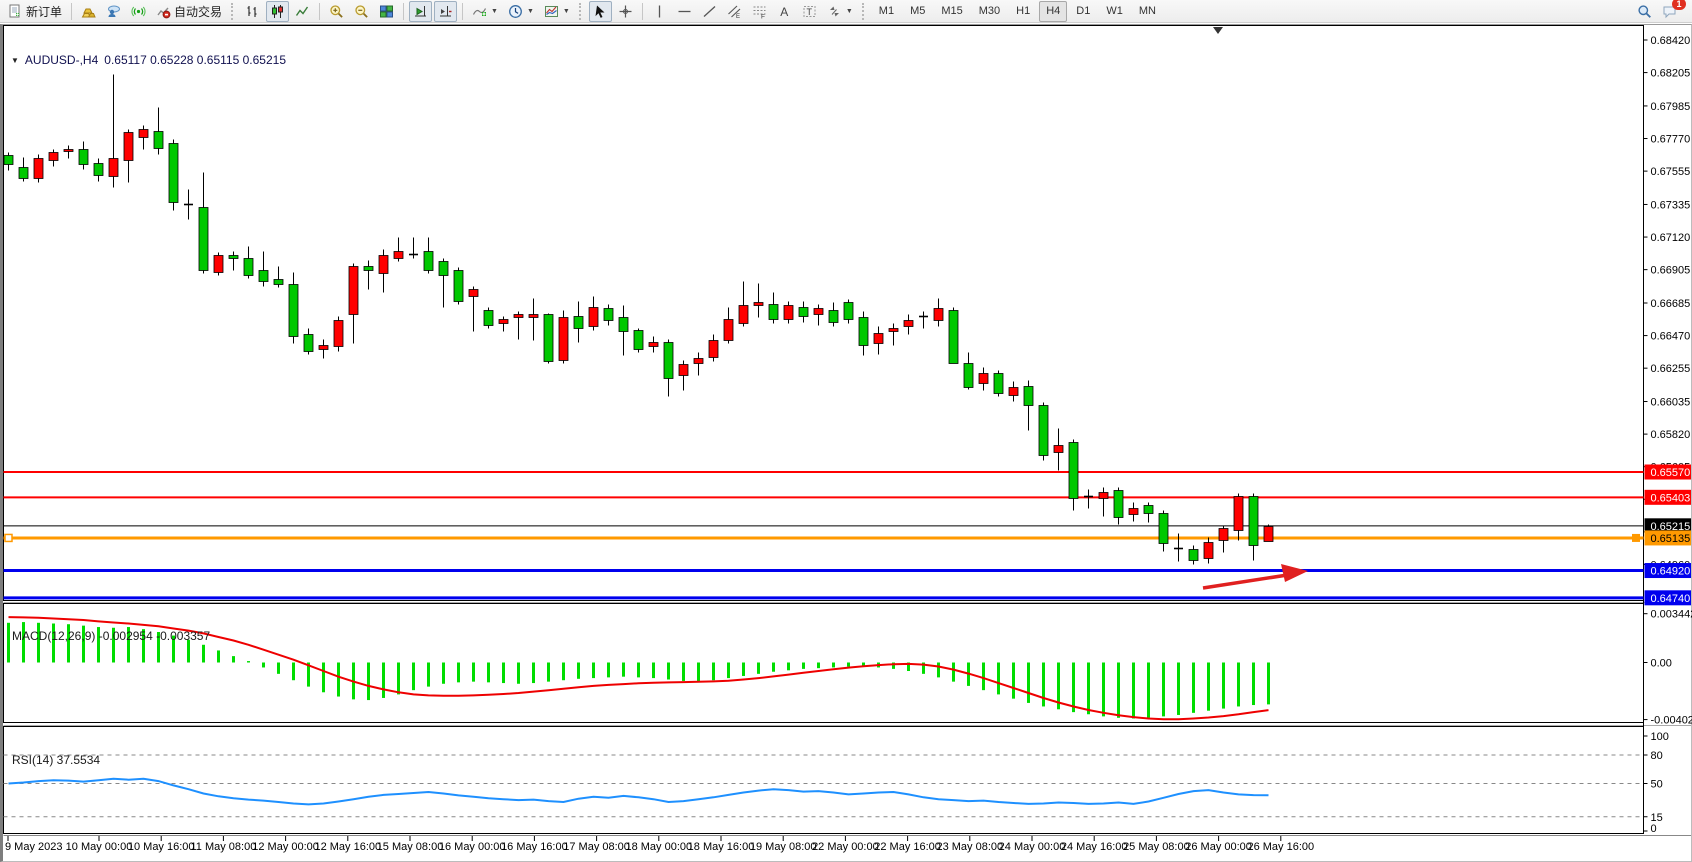  What do you see at coordinates (361, 11) in the screenshot?
I see `zoom-out-button` at bounding box center [361, 11].